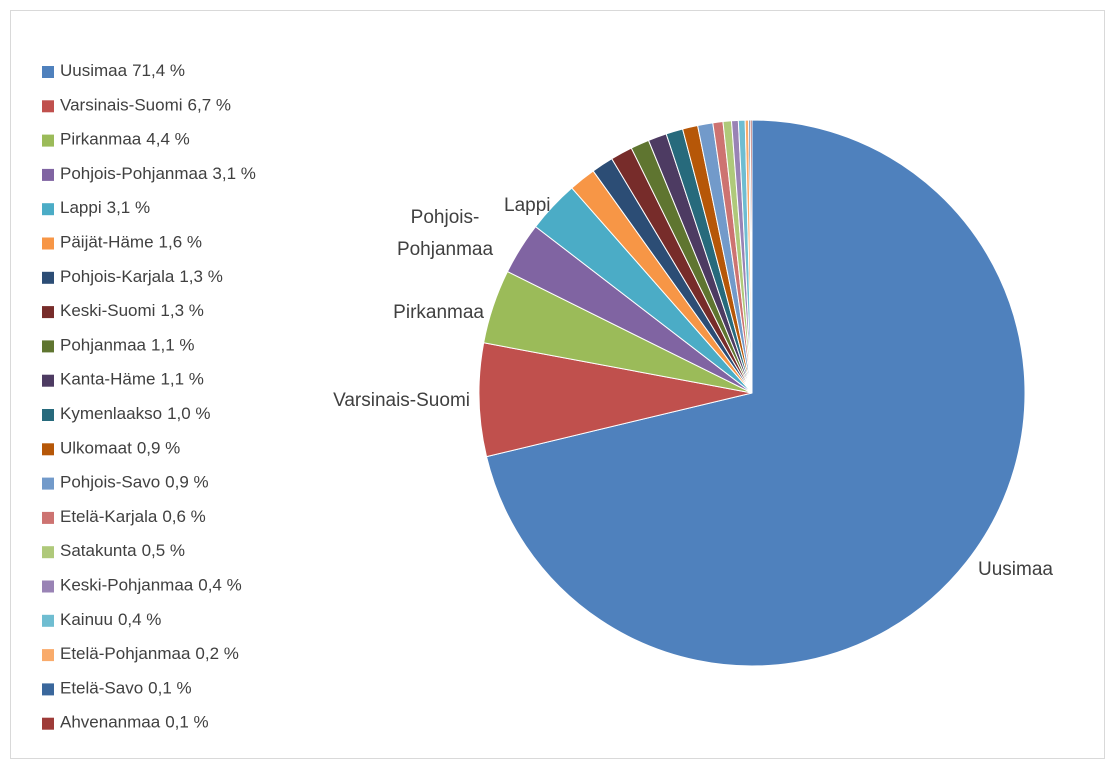 This screenshot has height=769, width=1115. What do you see at coordinates (125, 654) in the screenshot?
I see `legend-name: Etelä-Pohjanmaa` at bounding box center [125, 654].